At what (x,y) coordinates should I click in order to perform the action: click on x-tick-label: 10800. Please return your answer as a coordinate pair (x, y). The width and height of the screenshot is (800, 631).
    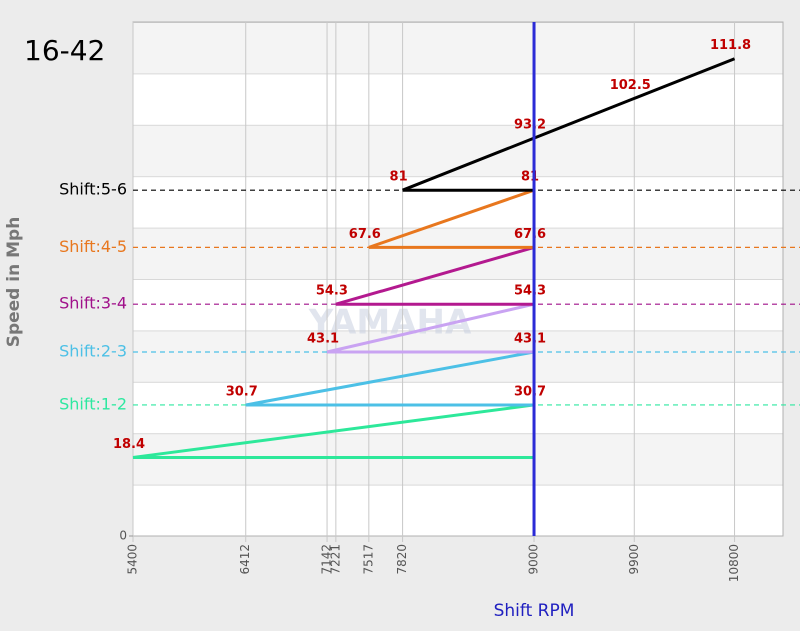
    Looking at the image, I should click on (734, 563).